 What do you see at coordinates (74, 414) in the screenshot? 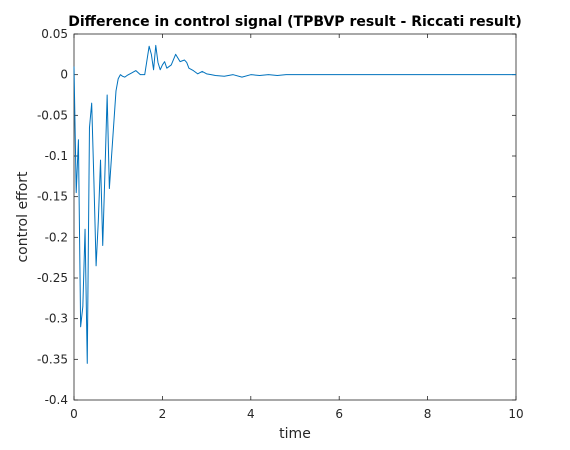
I see `x-tick-label: 0` at bounding box center [74, 414].